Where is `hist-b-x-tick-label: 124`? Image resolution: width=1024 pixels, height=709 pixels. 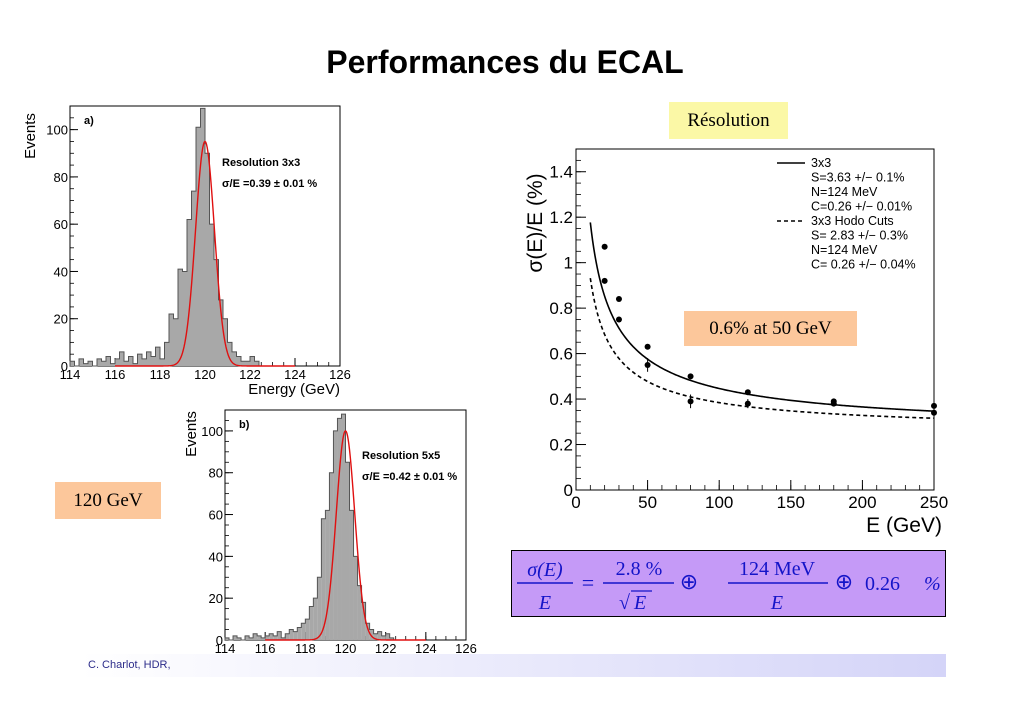 hist-b-x-tick-label: 124 is located at coordinates (426, 648).